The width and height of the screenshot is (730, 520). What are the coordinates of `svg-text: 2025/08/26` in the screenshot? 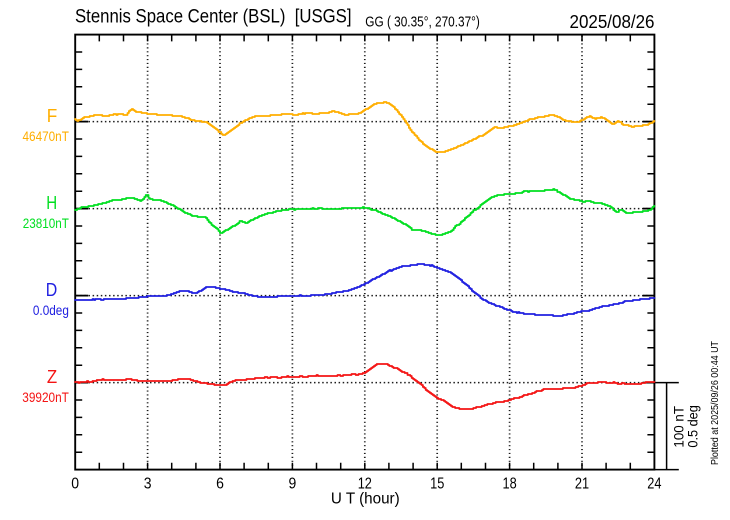 It's located at (612, 21).